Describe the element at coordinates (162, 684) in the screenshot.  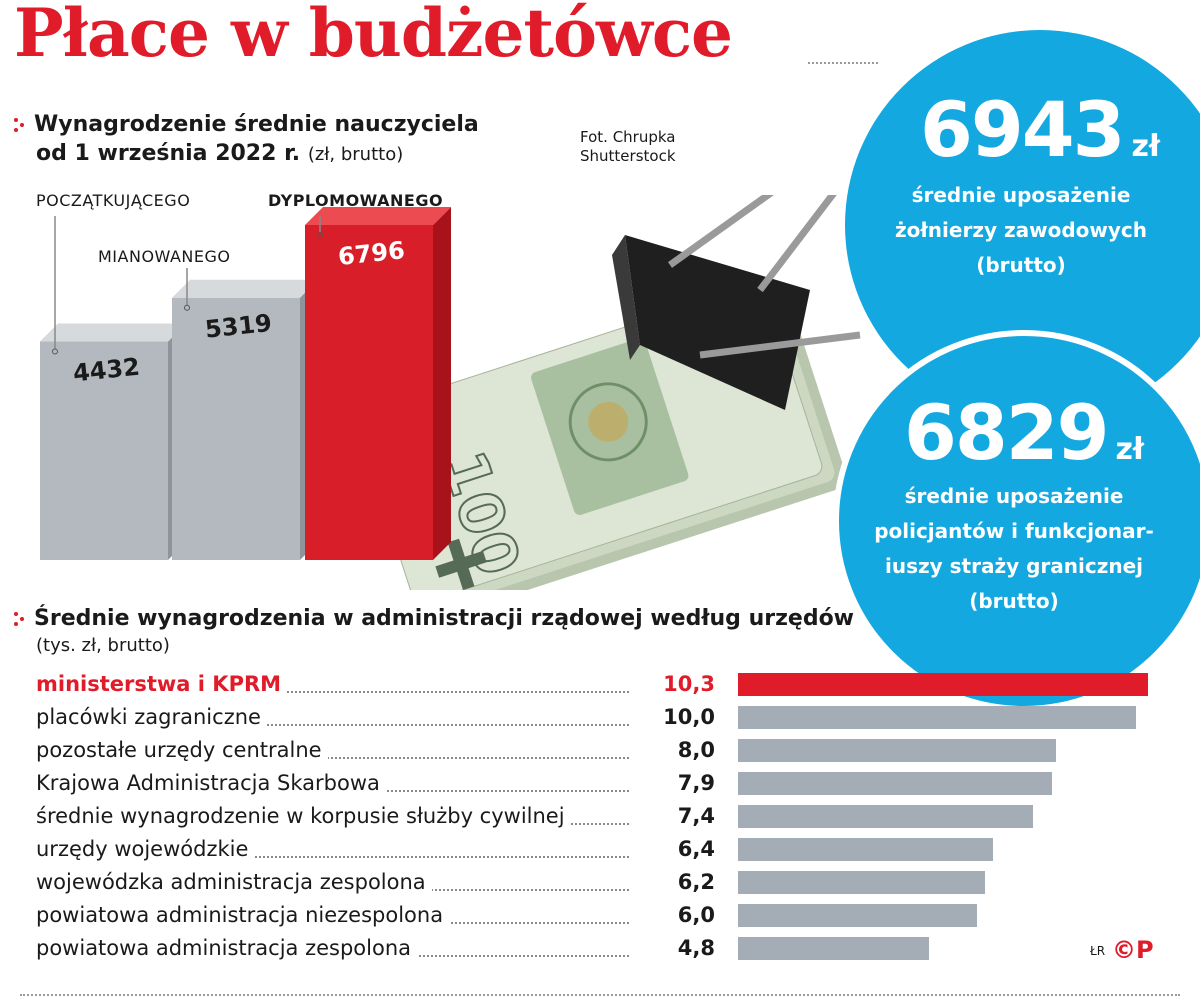
I see `row-label: ministerstwa i KPRM` at that location.